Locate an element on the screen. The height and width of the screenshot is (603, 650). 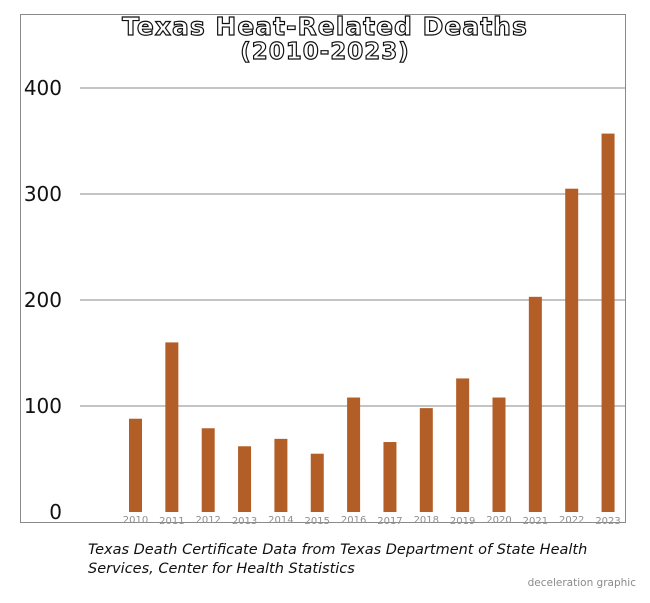
y-axis-ticks: 0 100 200 300 400 is located at coordinates (43, 300).